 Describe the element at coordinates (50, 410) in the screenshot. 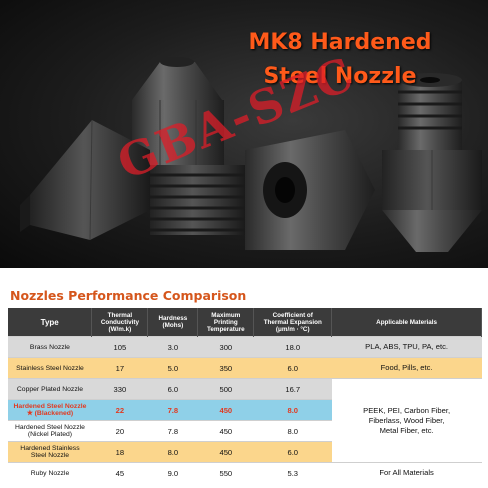

I see `row-type: Hardened Steel Nozzle ★ (Blackened)` at that location.